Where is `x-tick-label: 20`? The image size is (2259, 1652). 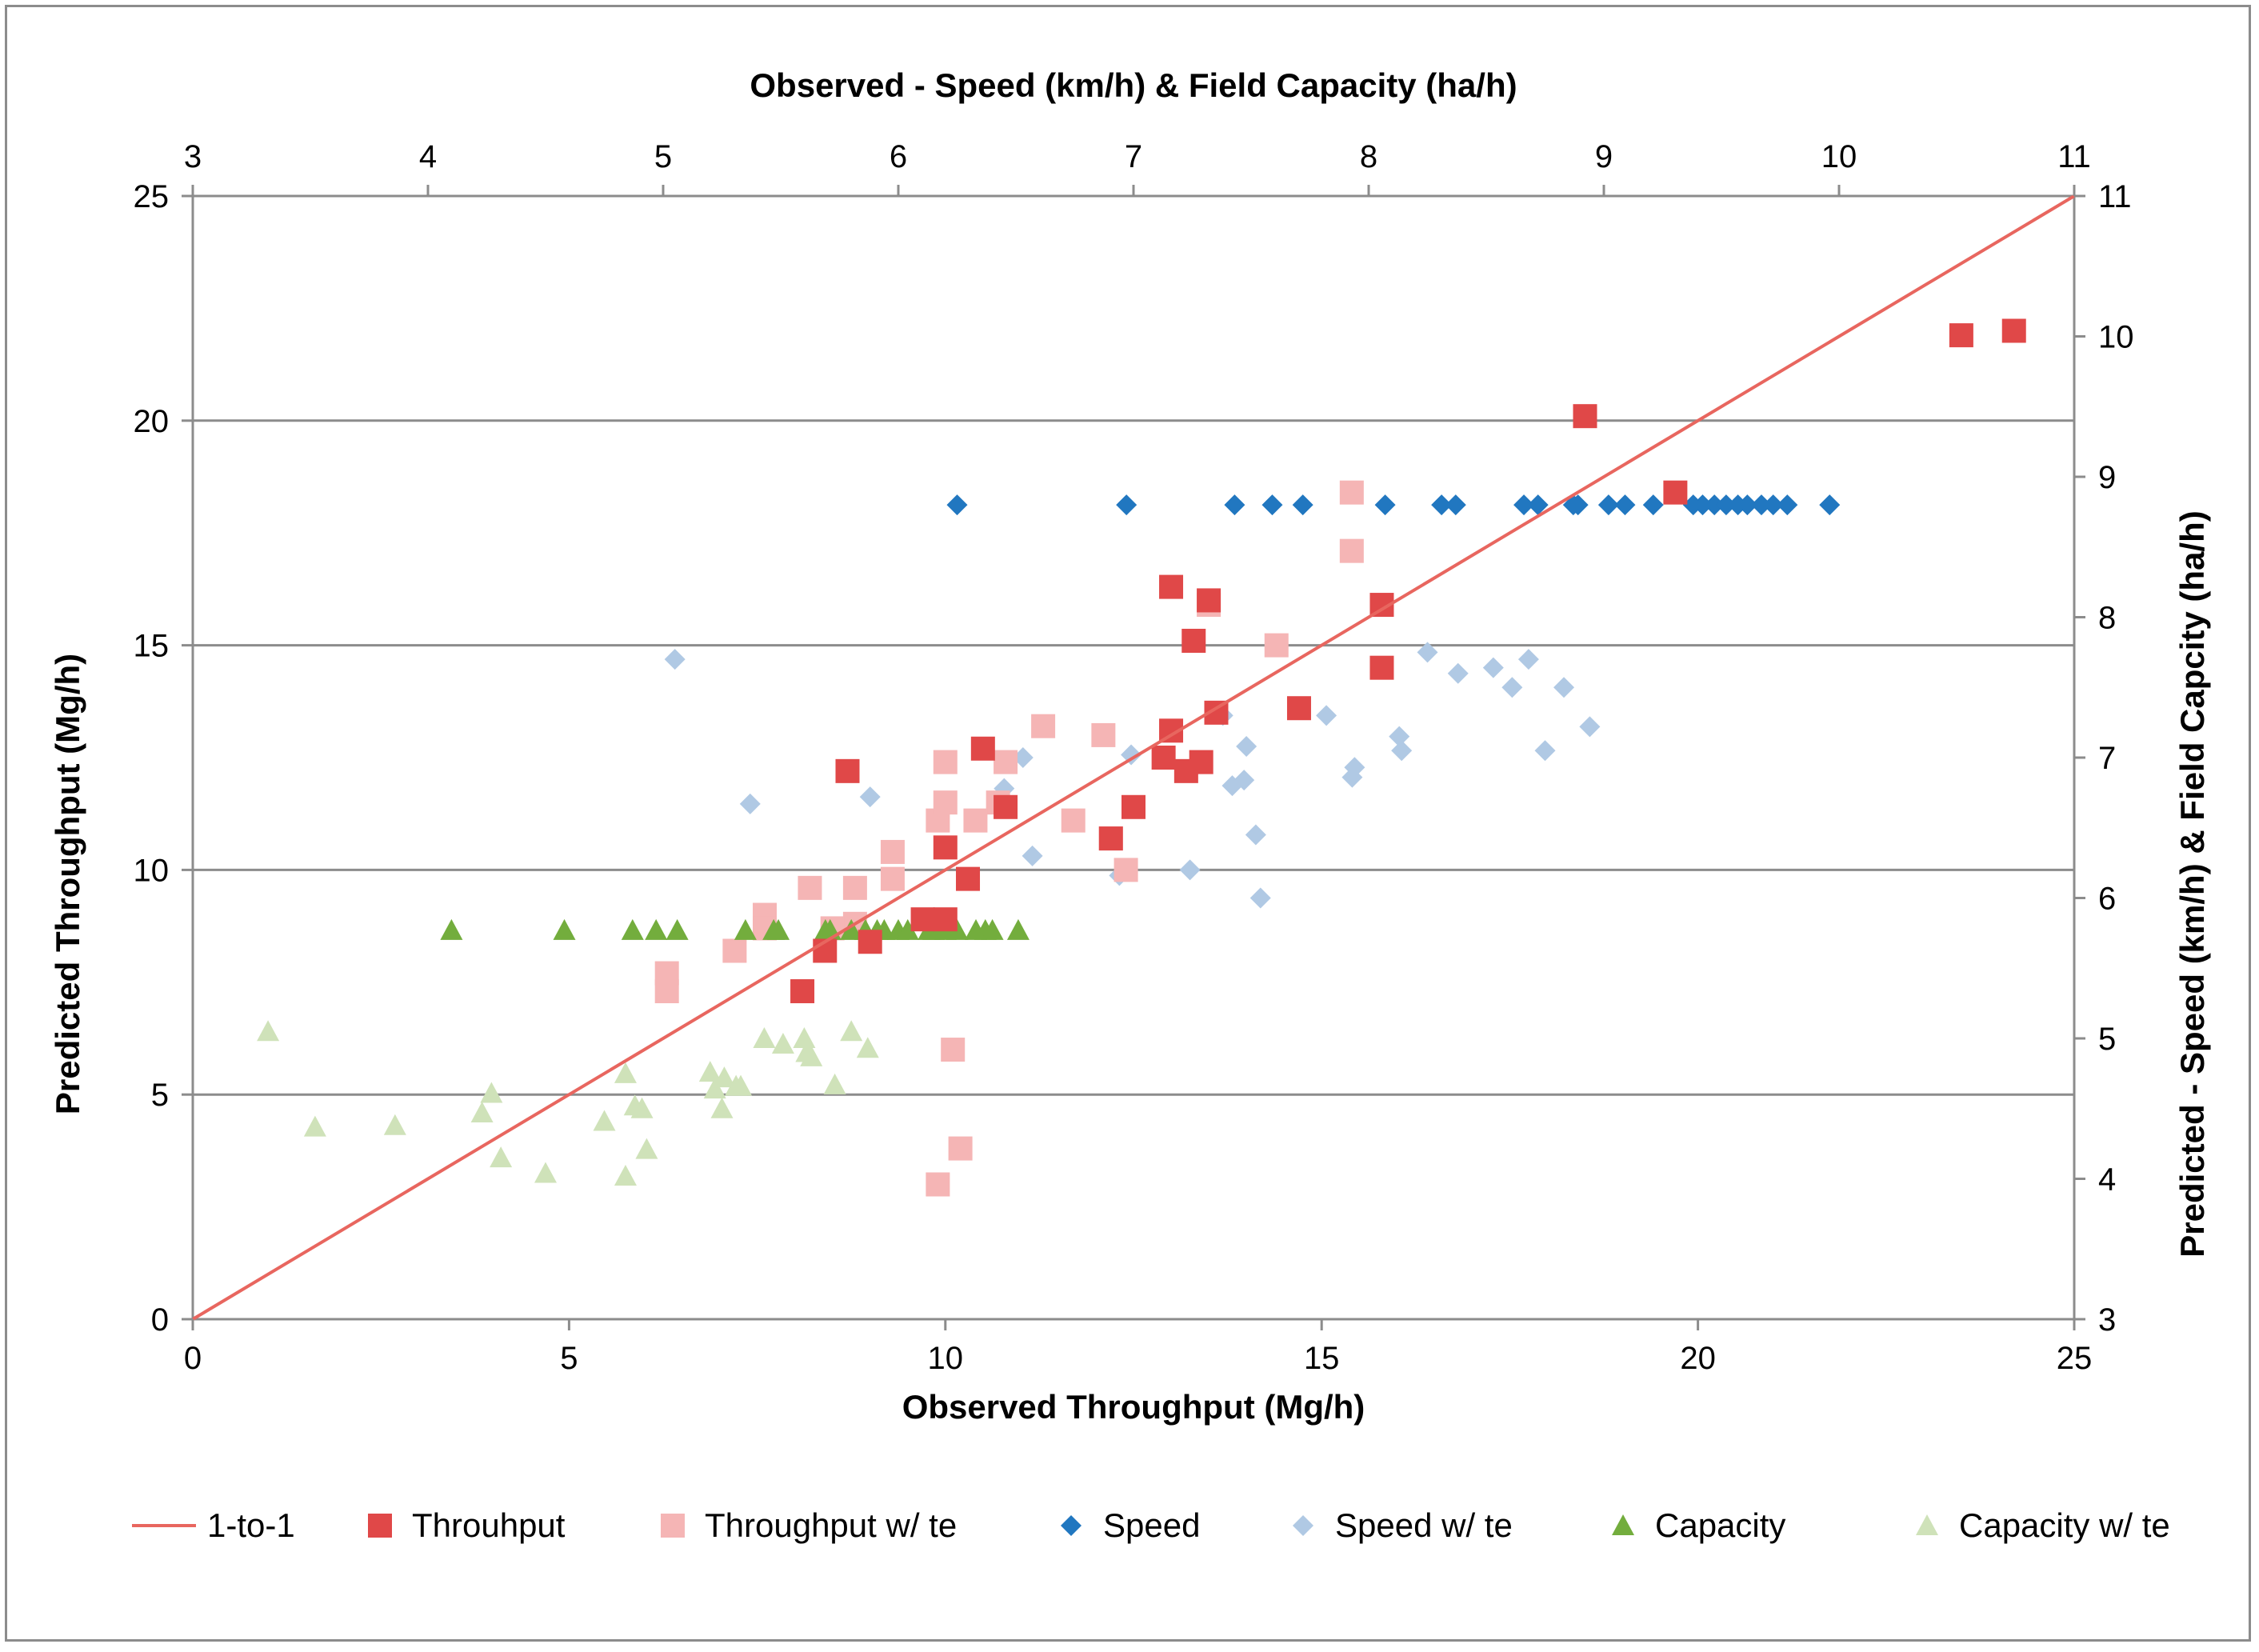
x-tick-label: 20 is located at coordinates (1698, 1358).